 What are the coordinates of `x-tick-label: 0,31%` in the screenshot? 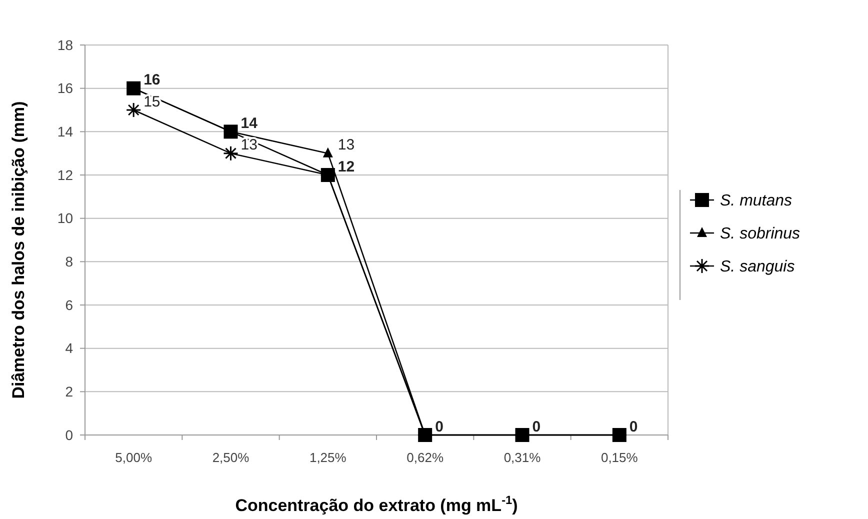 It's located at (523, 457).